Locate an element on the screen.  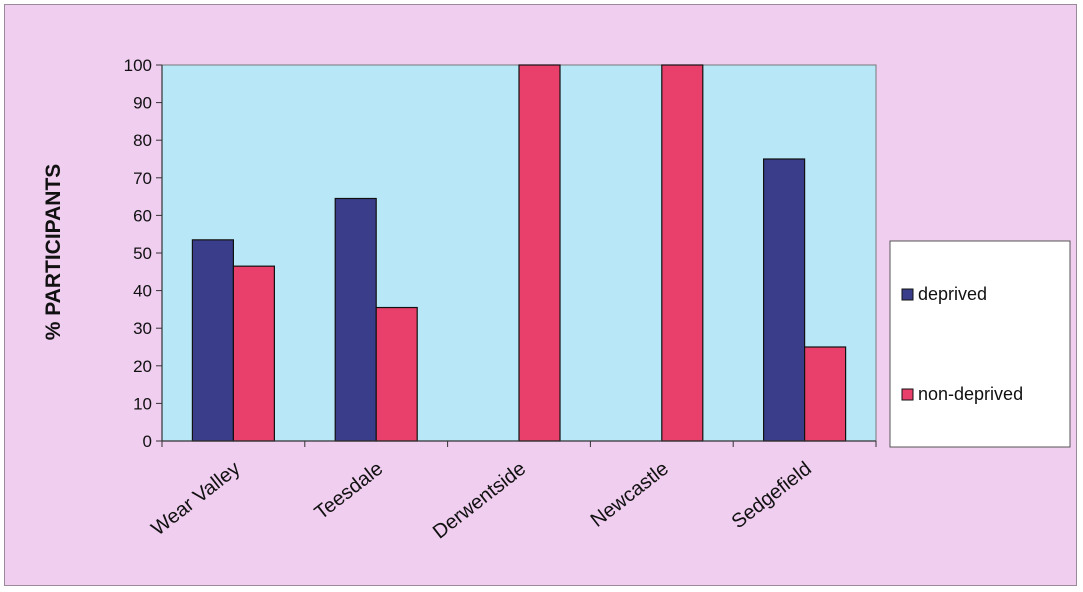
legend-swatch-non-deprived is located at coordinates (907, 394).